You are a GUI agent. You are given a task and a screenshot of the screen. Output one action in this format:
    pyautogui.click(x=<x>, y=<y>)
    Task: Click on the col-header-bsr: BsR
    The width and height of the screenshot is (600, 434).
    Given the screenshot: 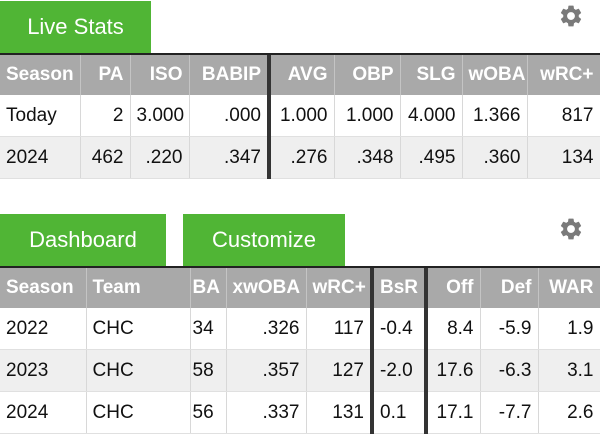 What is the action you would take?
    pyautogui.click(x=400, y=288)
    